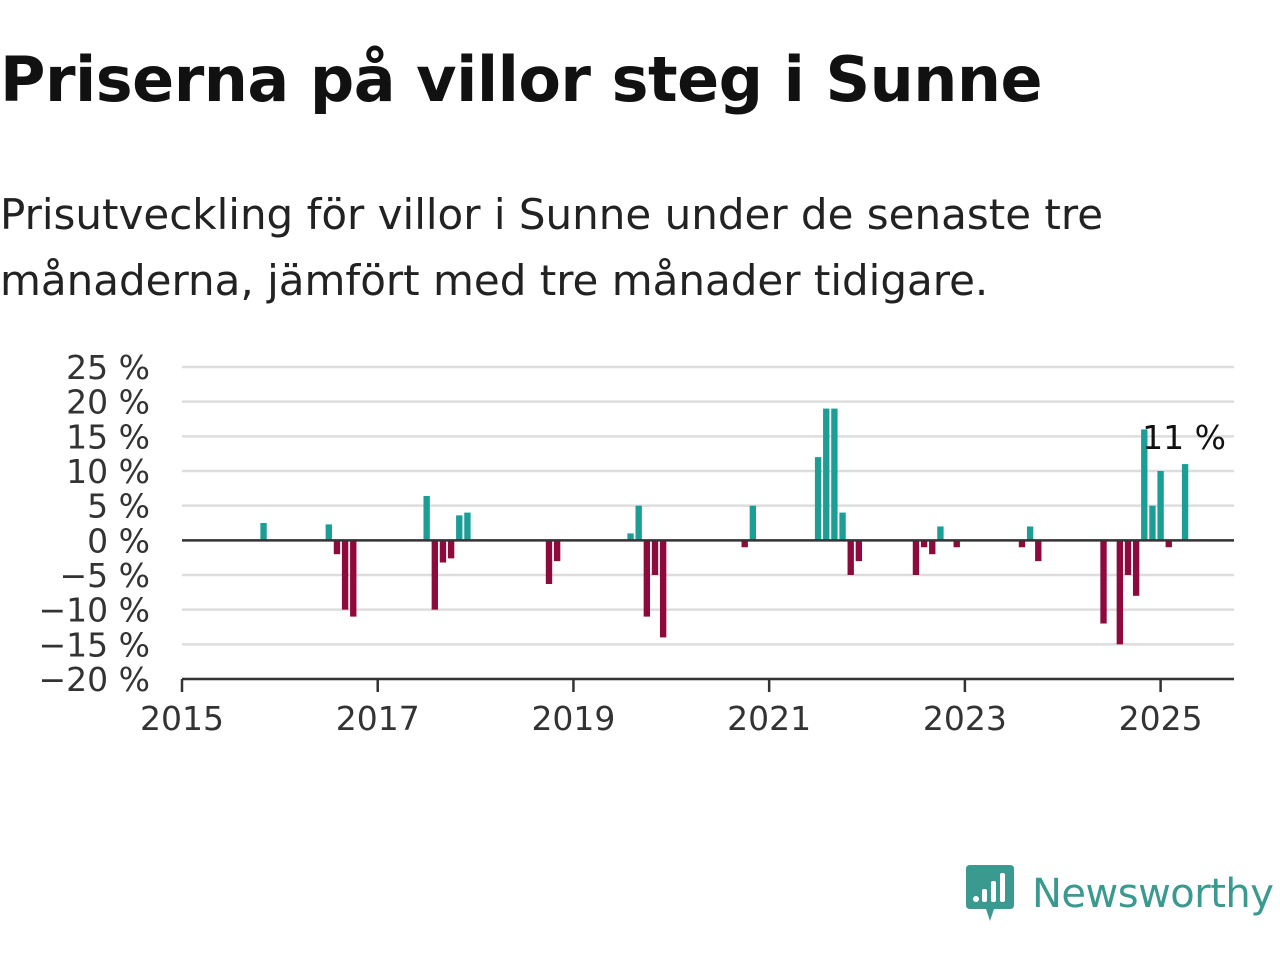 This screenshot has width=1280, height=960. I want to click on x-tick-label: 2025, so click(1161, 718).